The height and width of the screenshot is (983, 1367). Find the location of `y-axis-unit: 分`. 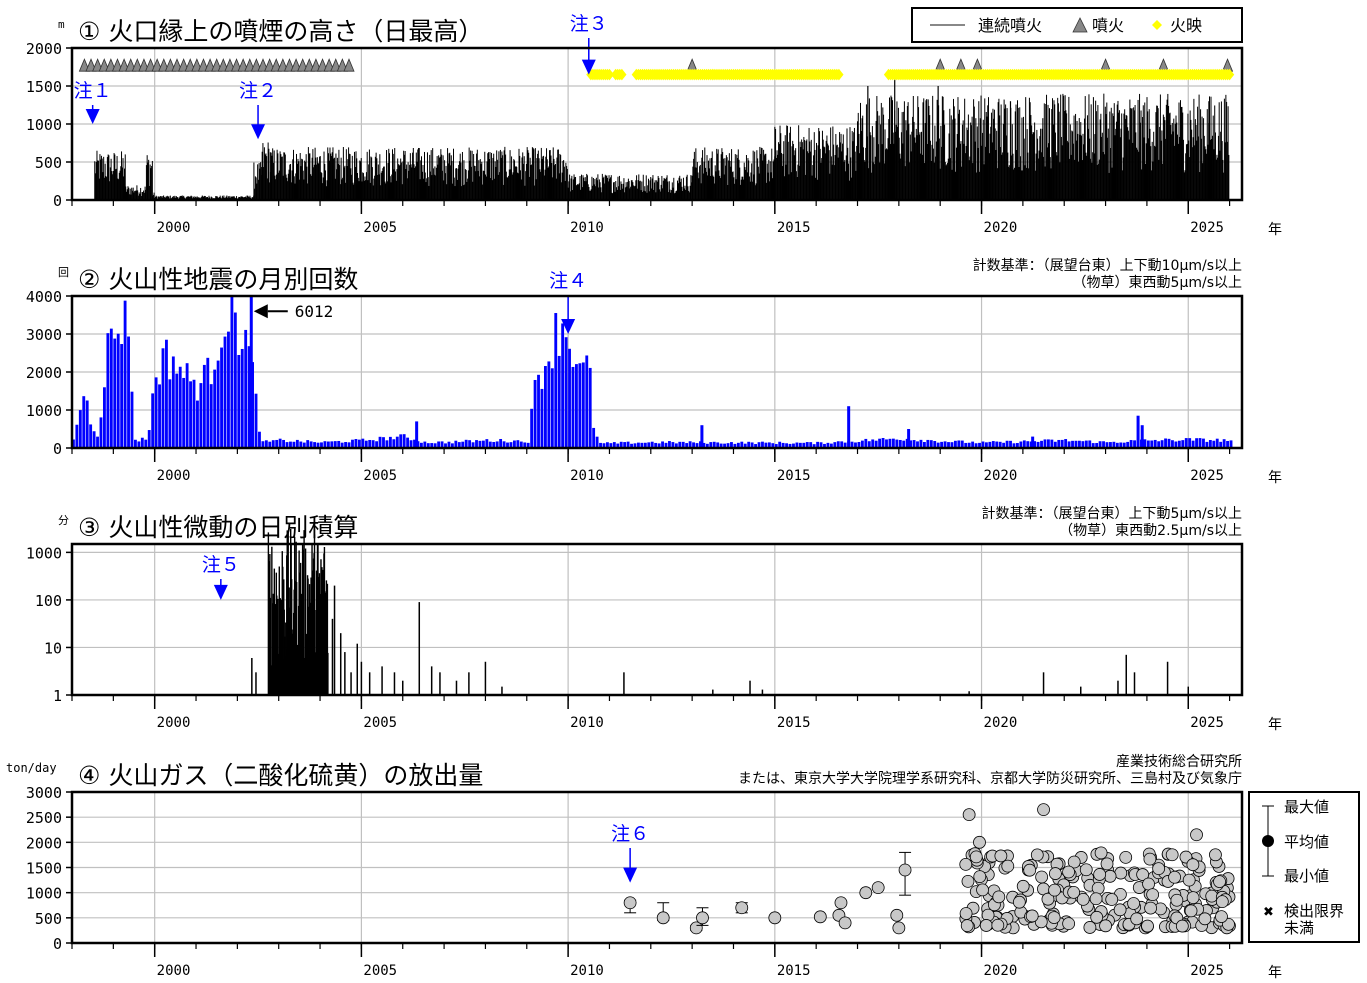

y-axis-unit: 分 is located at coordinates (63, 520).